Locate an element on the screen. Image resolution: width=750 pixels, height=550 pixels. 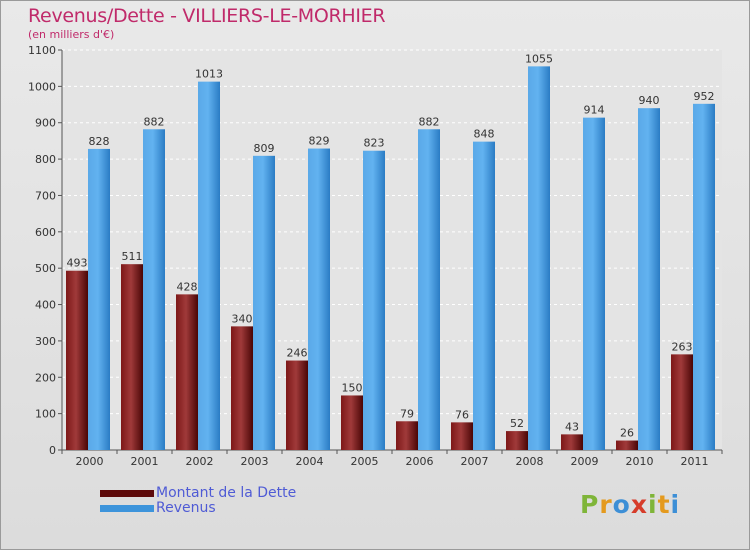
data-label: 829 is located at coordinates (319, 141).